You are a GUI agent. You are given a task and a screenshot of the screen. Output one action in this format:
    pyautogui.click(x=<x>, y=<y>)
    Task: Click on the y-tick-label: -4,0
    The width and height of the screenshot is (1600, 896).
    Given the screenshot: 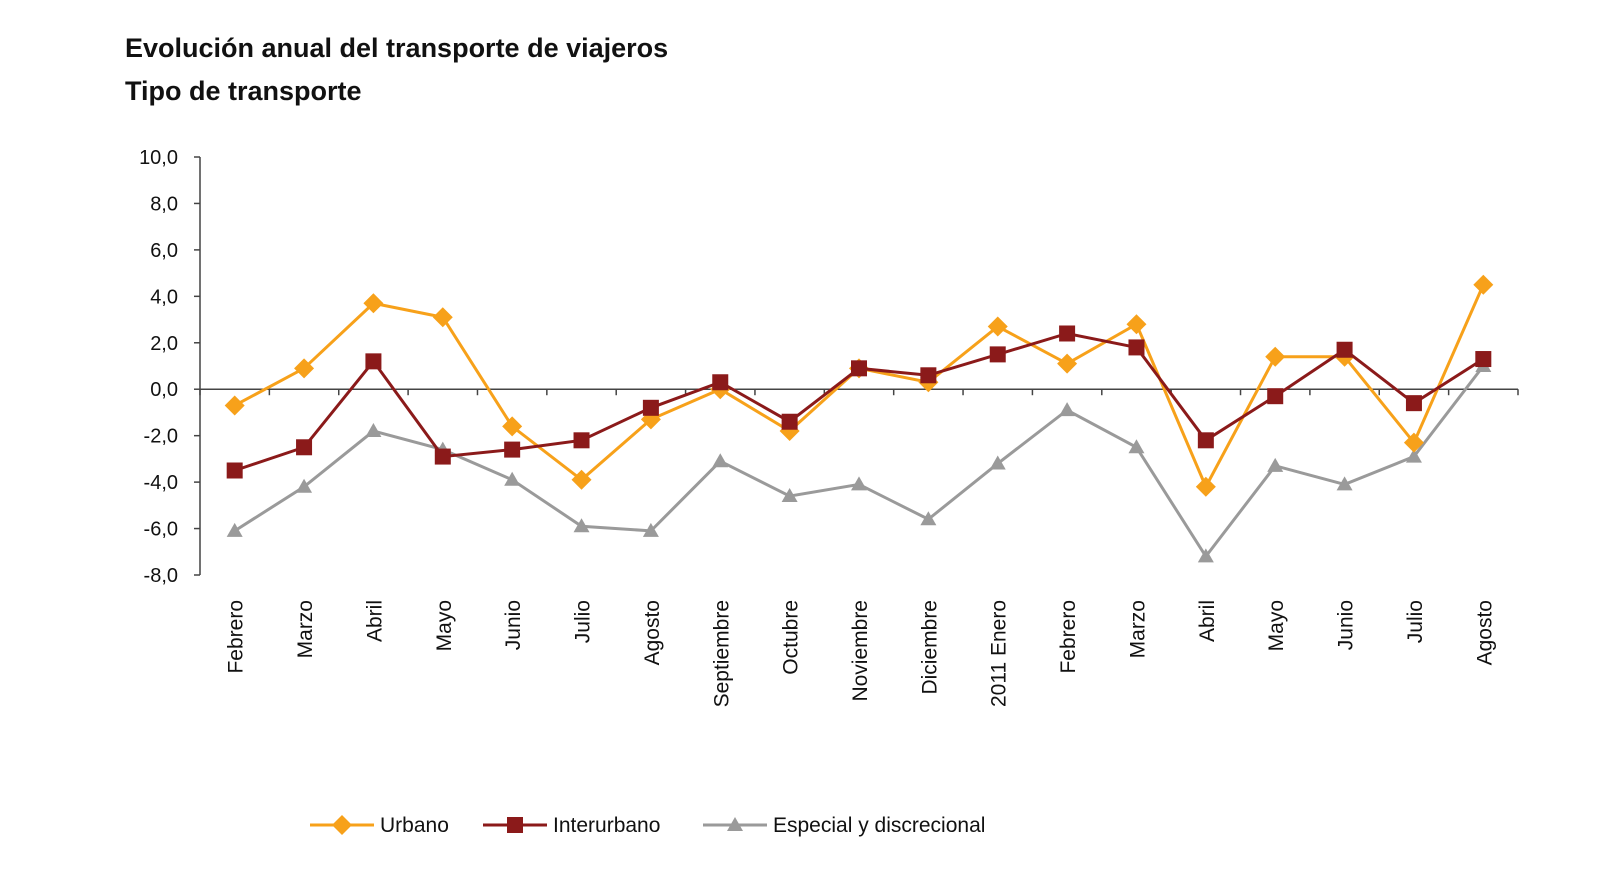 What is the action you would take?
    pyautogui.click(x=161, y=483)
    